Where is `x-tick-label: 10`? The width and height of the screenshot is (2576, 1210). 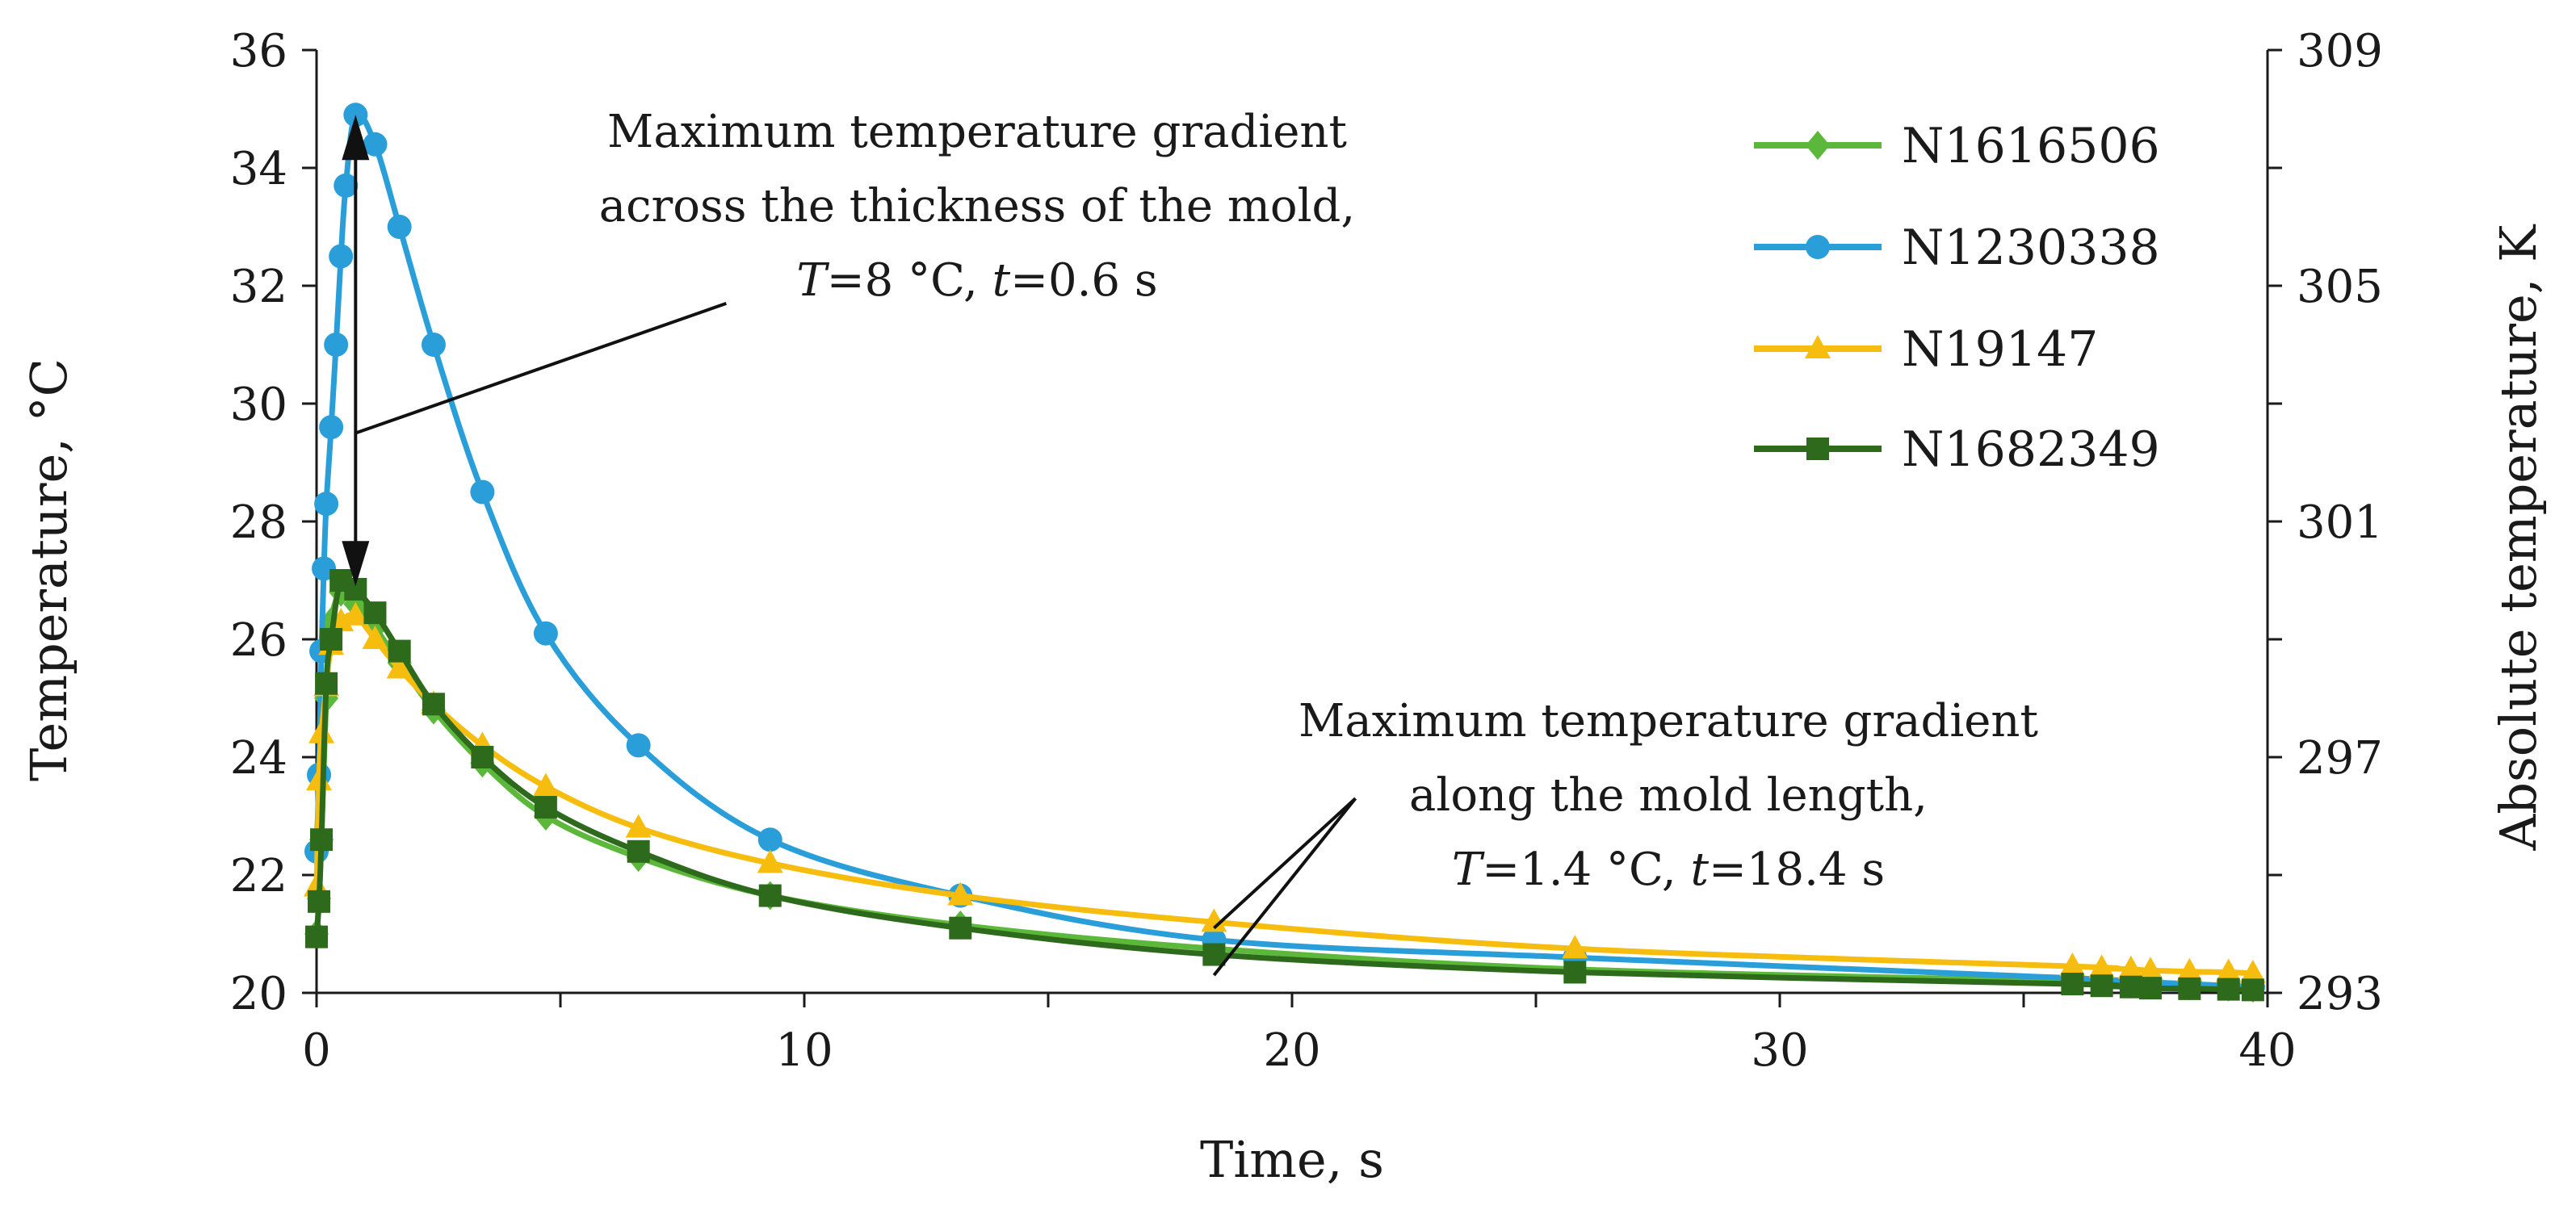 x-tick-label: 10 is located at coordinates (804, 1050).